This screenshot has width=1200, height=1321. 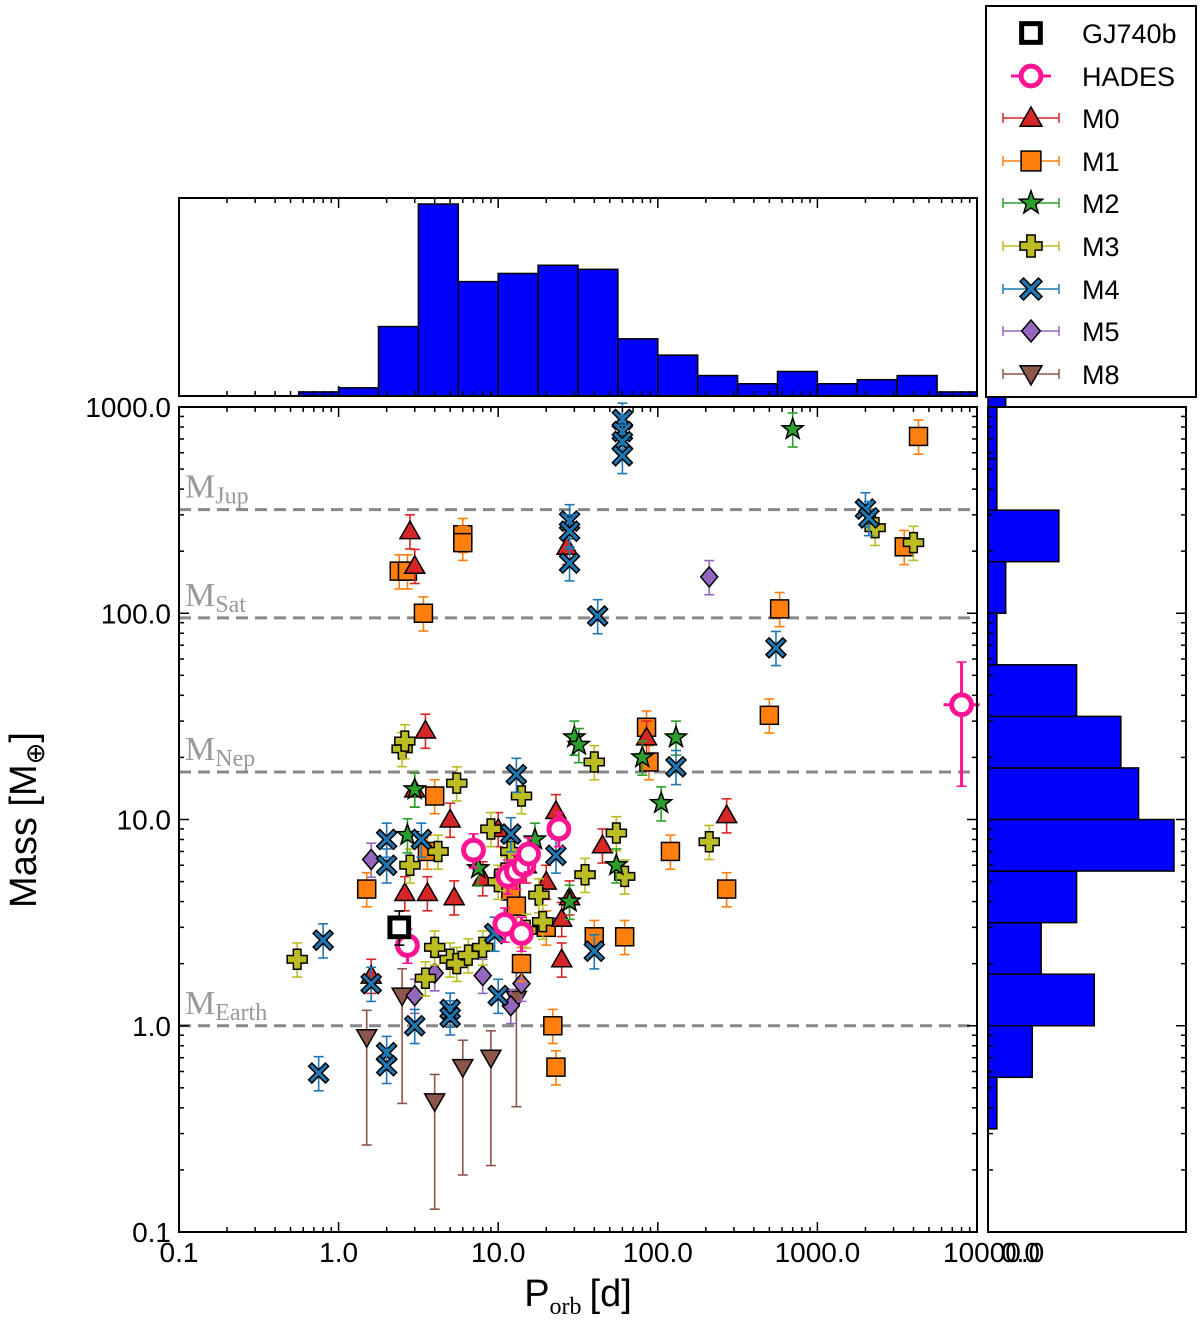 I want to click on legend-marker-m1, so click(x=1031, y=161).